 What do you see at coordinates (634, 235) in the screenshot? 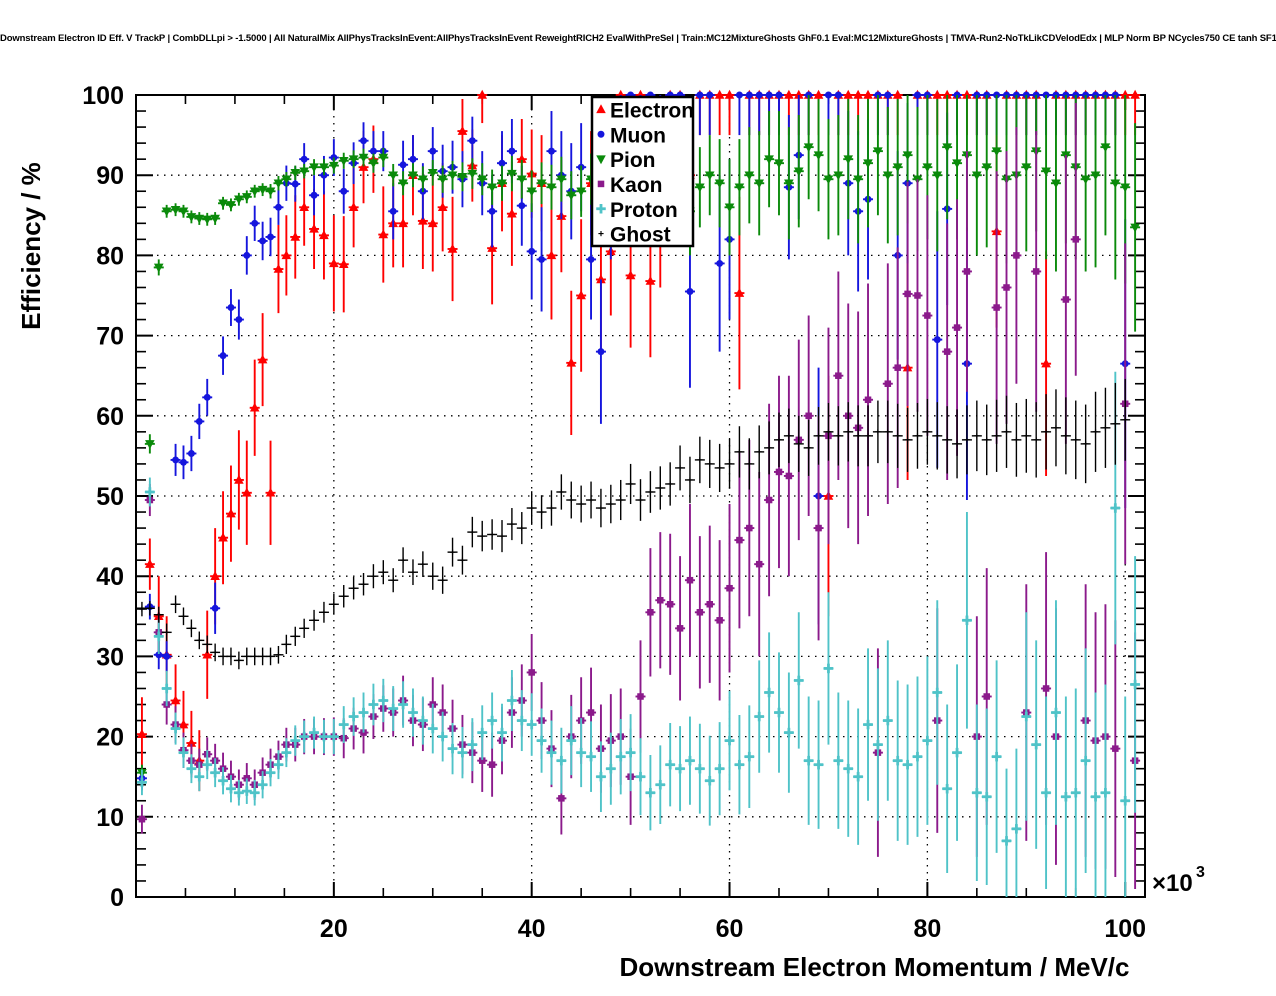
I see `legend-entry-ghost: Ghost` at bounding box center [634, 235].